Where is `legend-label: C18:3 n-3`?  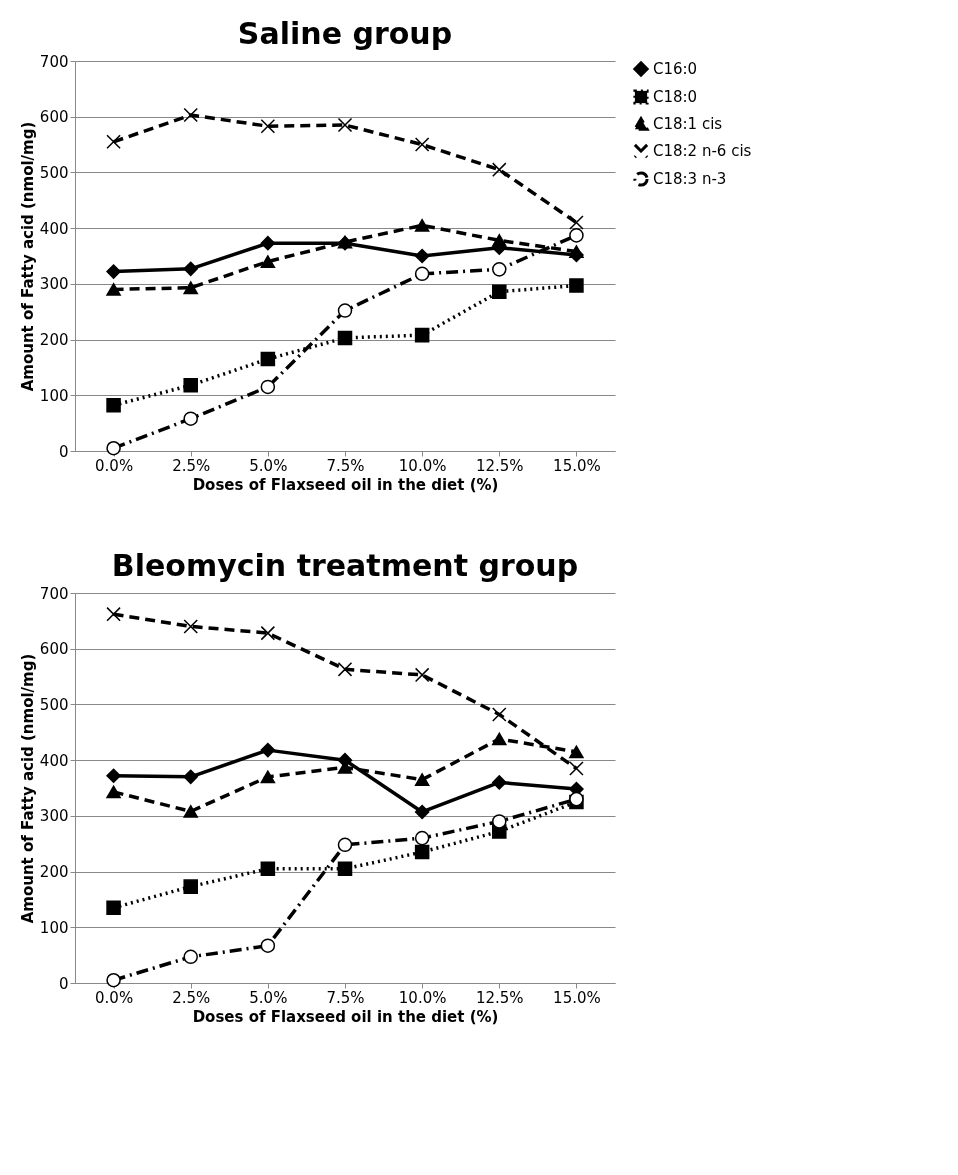 legend-label: C18:3 n-3 is located at coordinates (690, 179).